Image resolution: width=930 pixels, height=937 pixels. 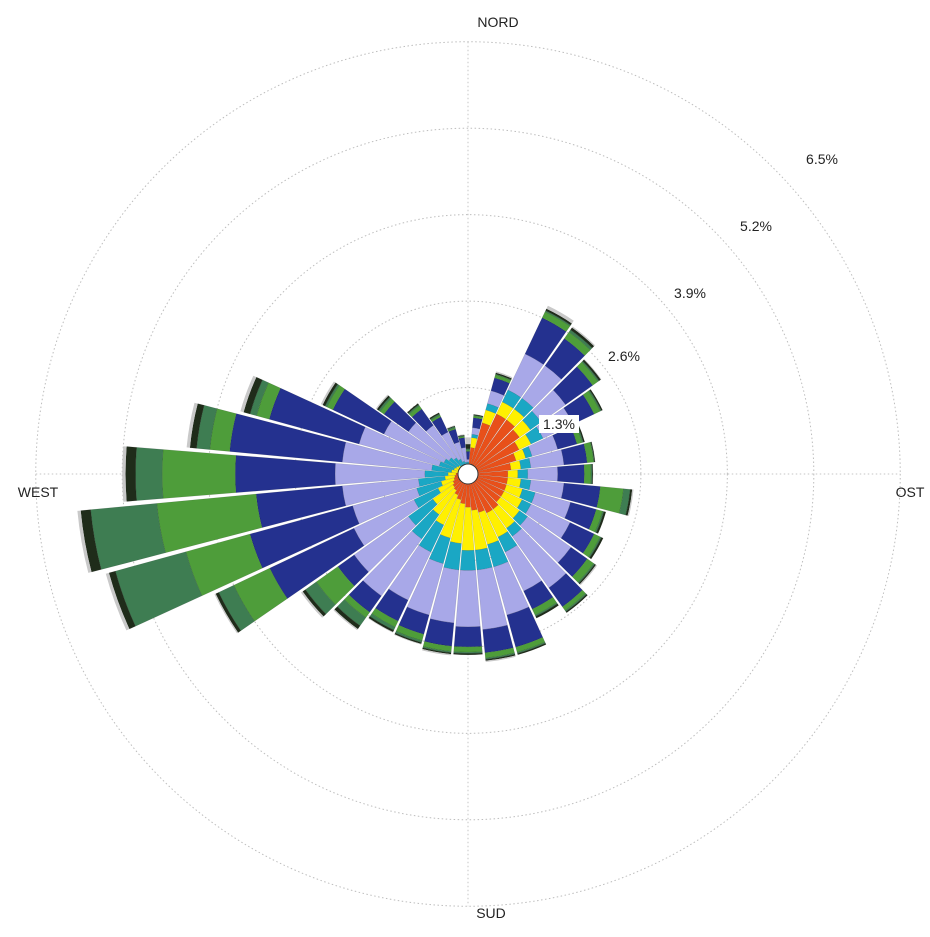 I want to click on sector-310deg, so click(x=418, y=431).